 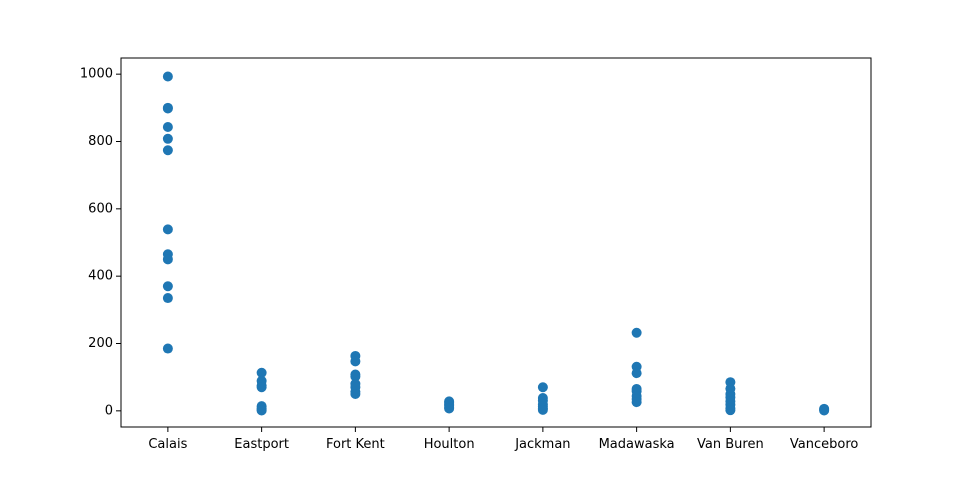 I want to click on x-tick-label: Jackman, so click(x=542, y=444).